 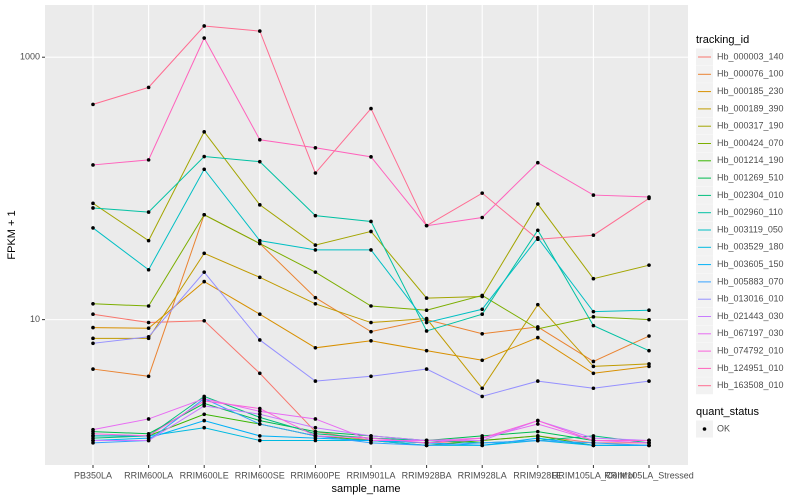 I want to click on legend-point, so click(x=704, y=429).